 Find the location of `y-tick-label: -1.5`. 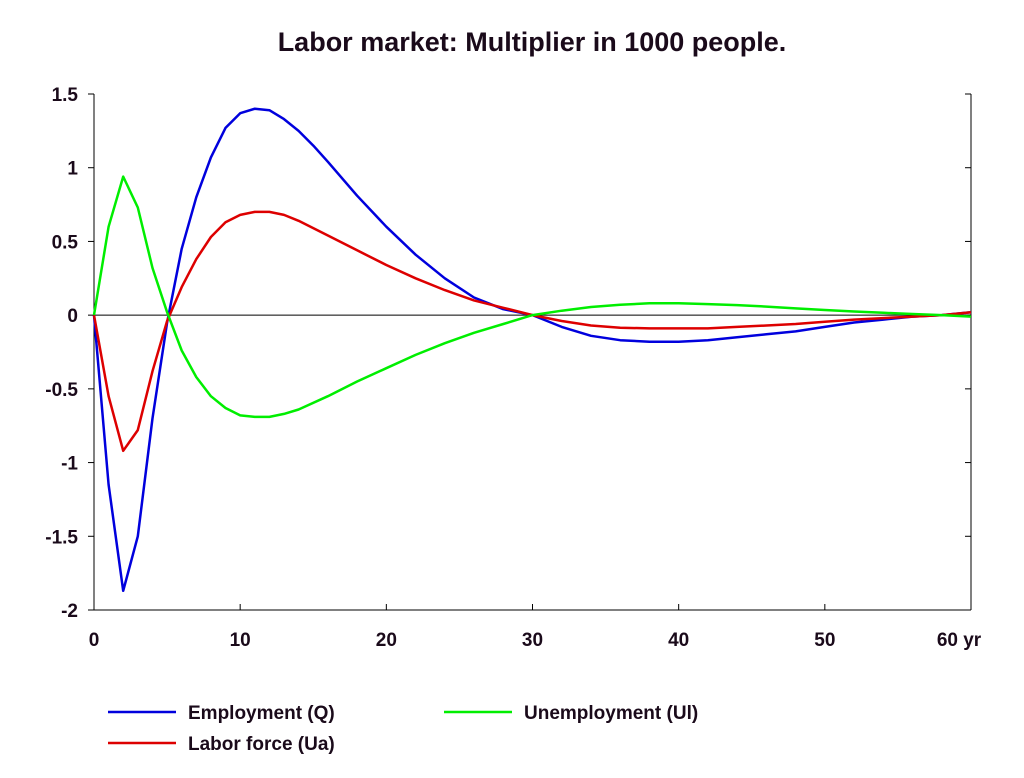

y-tick-label: -1.5 is located at coordinates (61, 537).